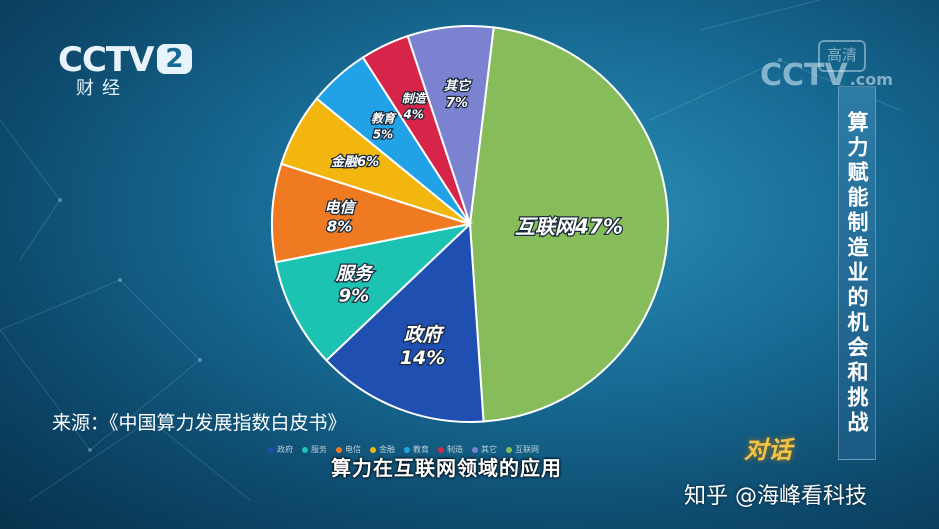 This screenshot has width=939, height=529. What do you see at coordinates (569, 227) in the screenshot?
I see `pie-label-1: 互联网47%` at bounding box center [569, 227].